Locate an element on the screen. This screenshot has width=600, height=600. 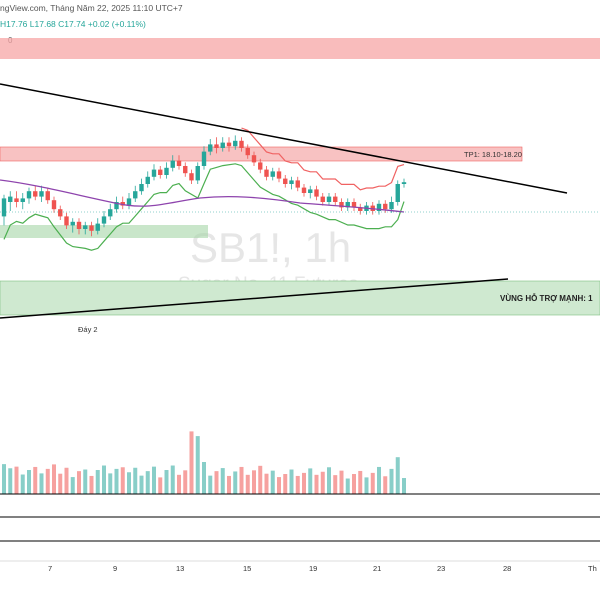
x-tick: 13 is located at coordinates (180, 568).